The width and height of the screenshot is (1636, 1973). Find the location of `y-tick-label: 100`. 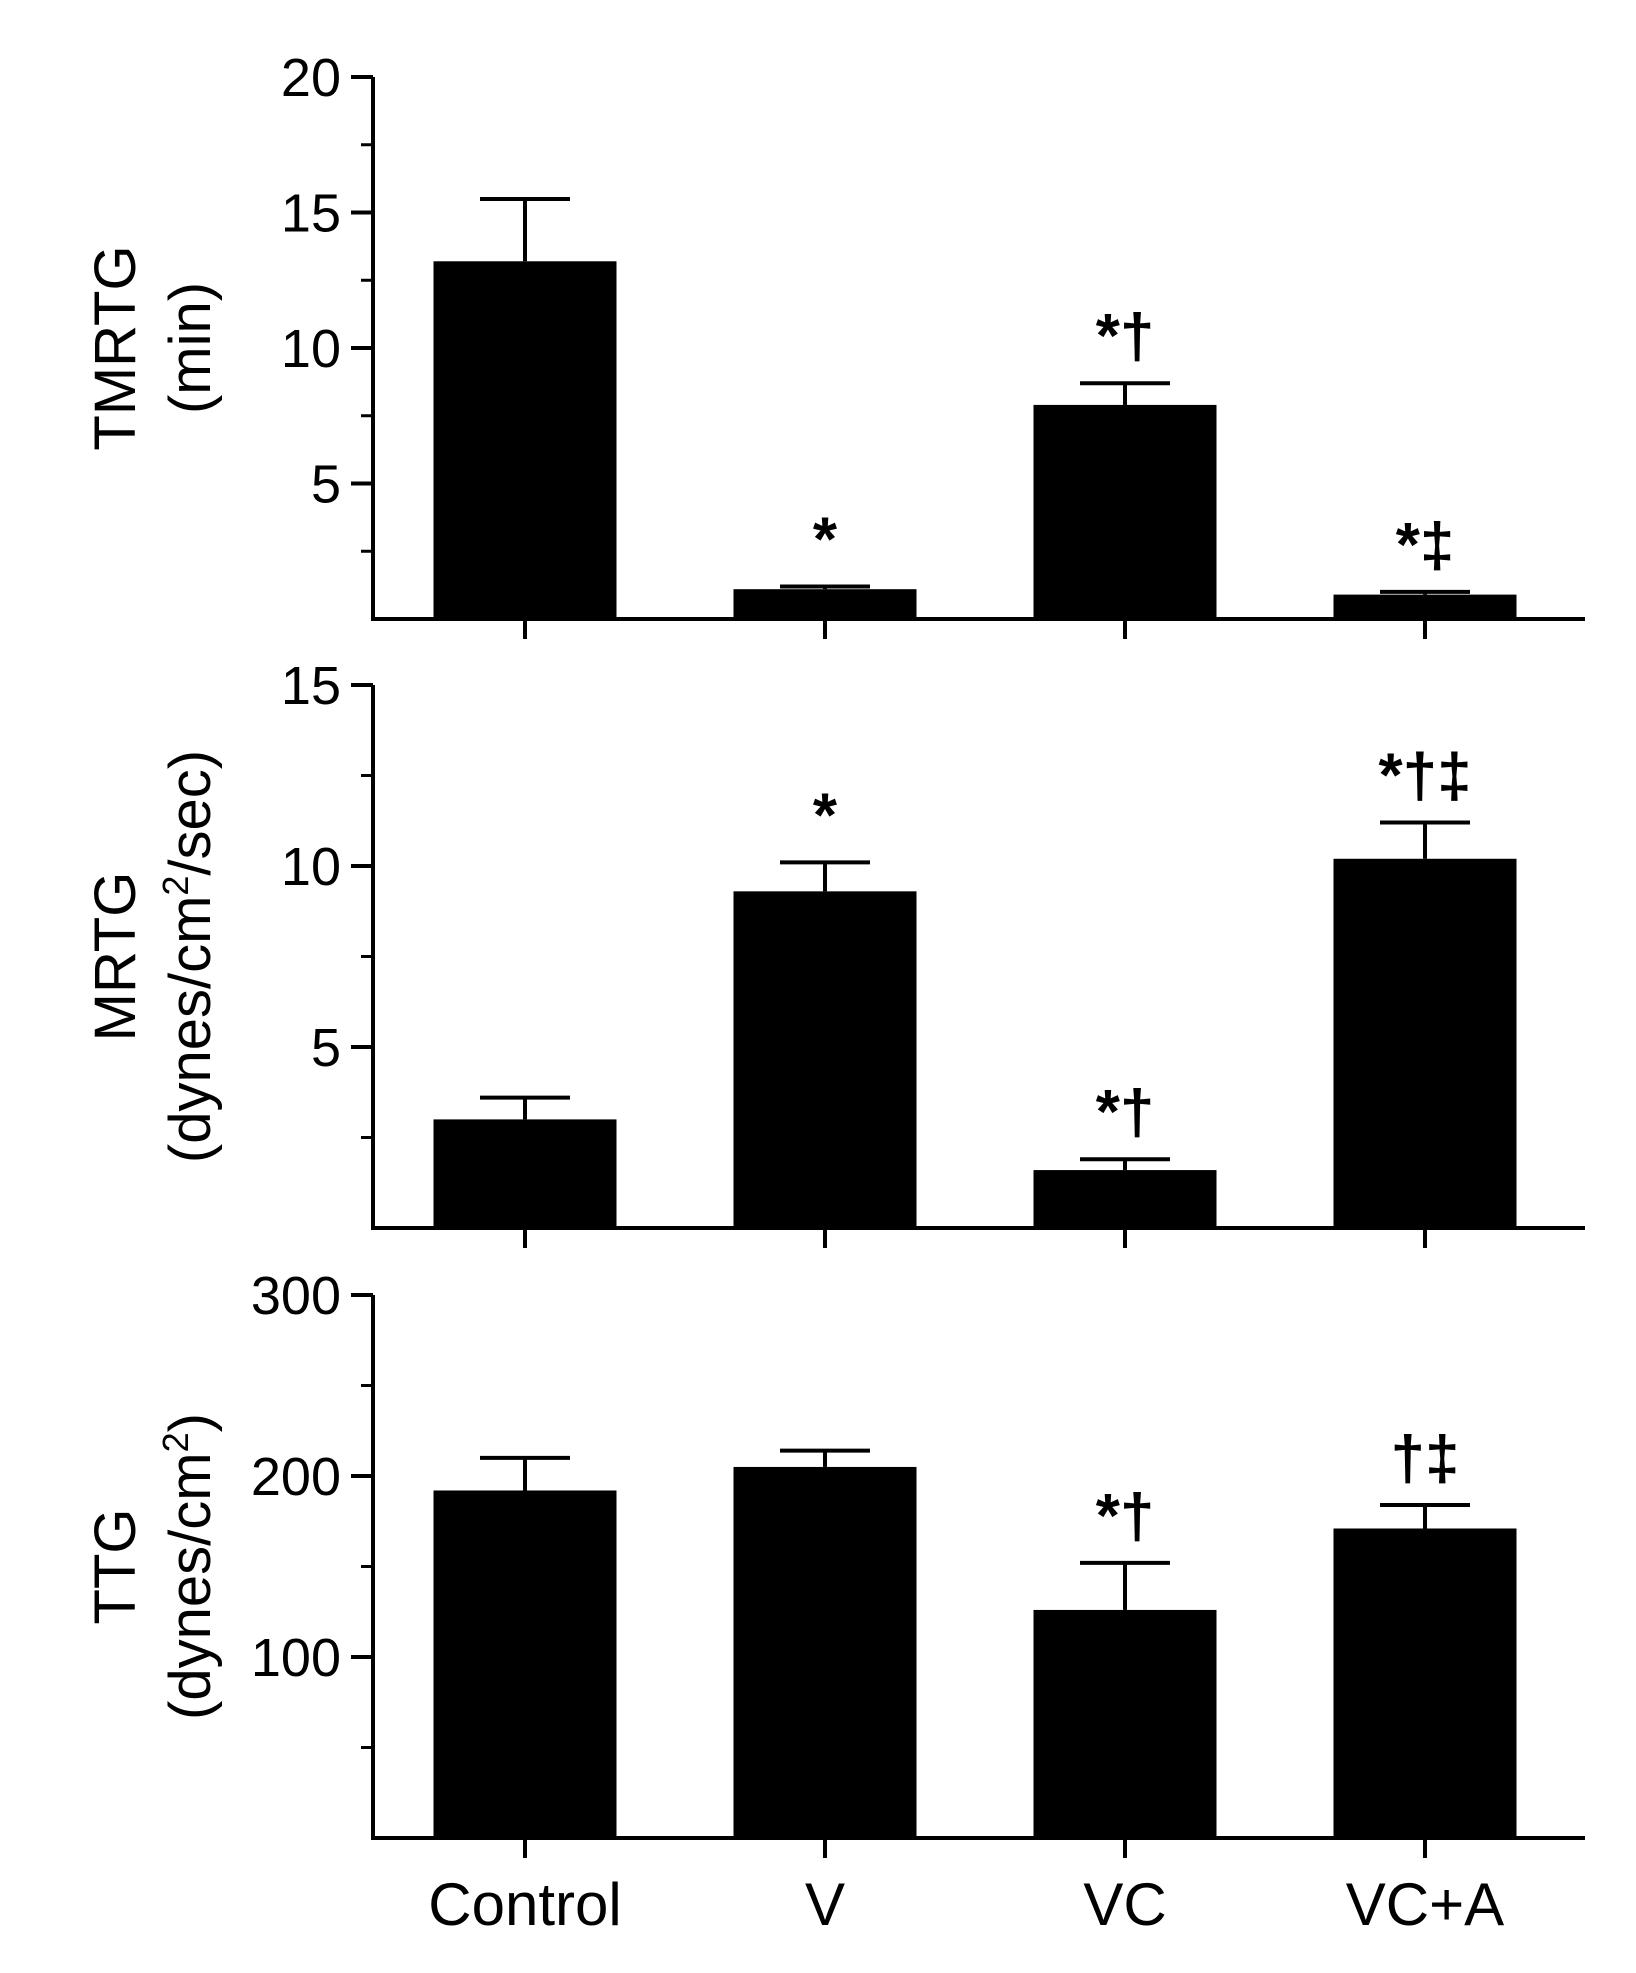

y-tick-label: 100 is located at coordinates (296, 1658).